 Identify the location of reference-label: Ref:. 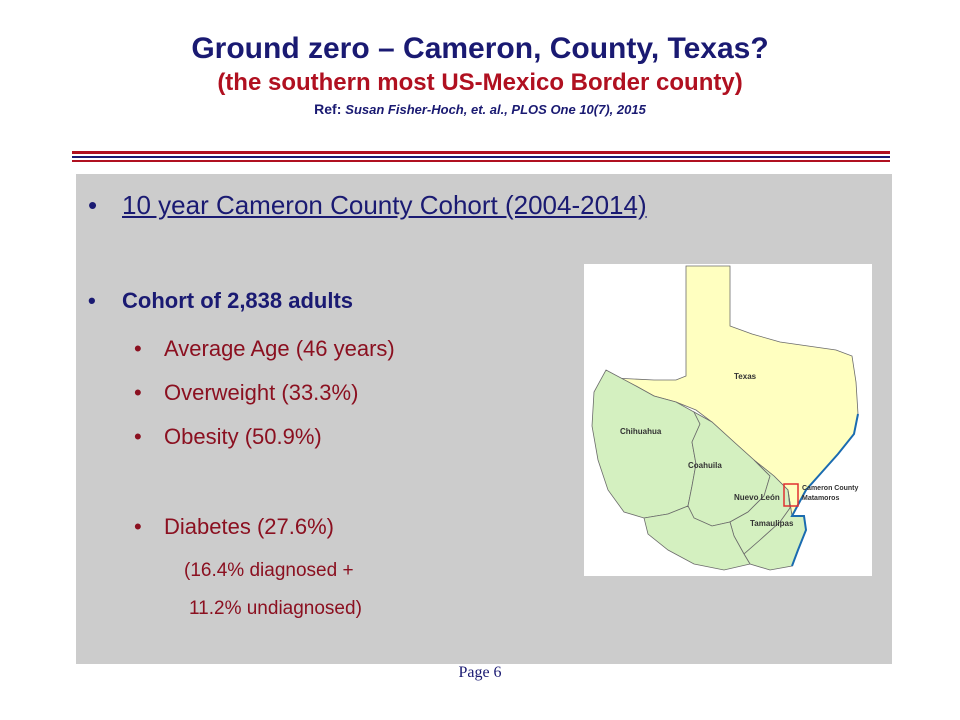
(328, 109).